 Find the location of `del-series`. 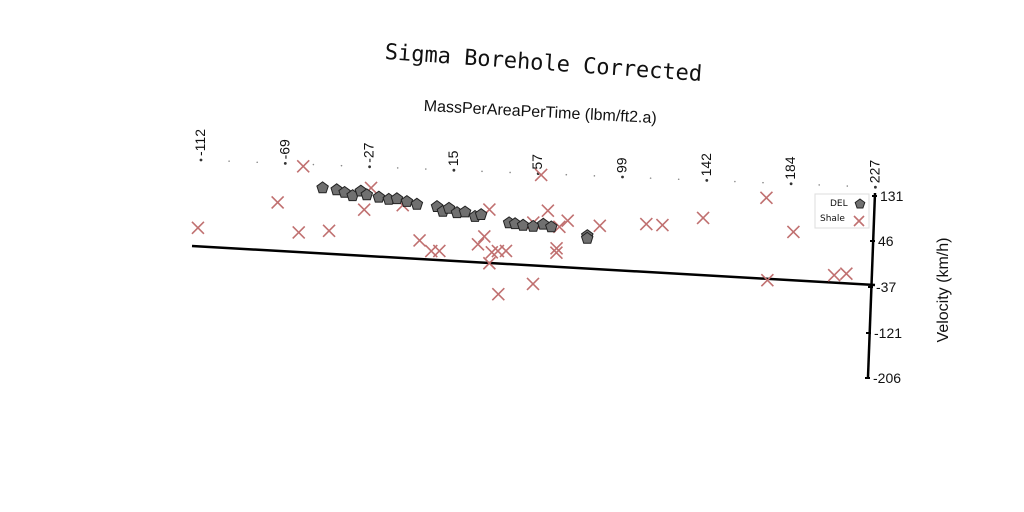

del-series is located at coordinates (455, 212).